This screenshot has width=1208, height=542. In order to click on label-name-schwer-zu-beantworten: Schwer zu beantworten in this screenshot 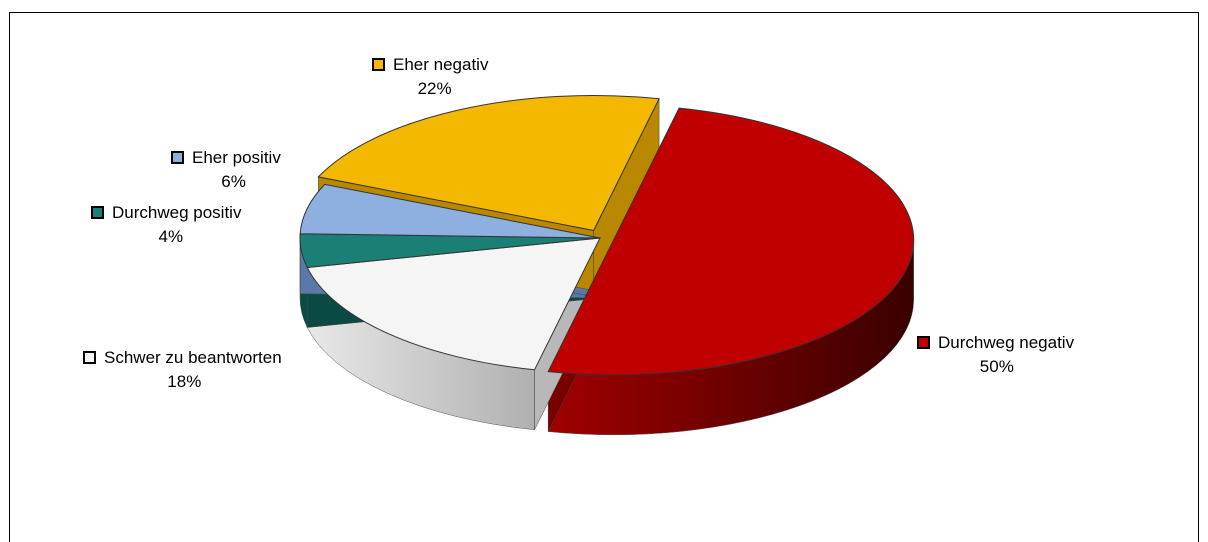, I will do `click(193, 357)`.